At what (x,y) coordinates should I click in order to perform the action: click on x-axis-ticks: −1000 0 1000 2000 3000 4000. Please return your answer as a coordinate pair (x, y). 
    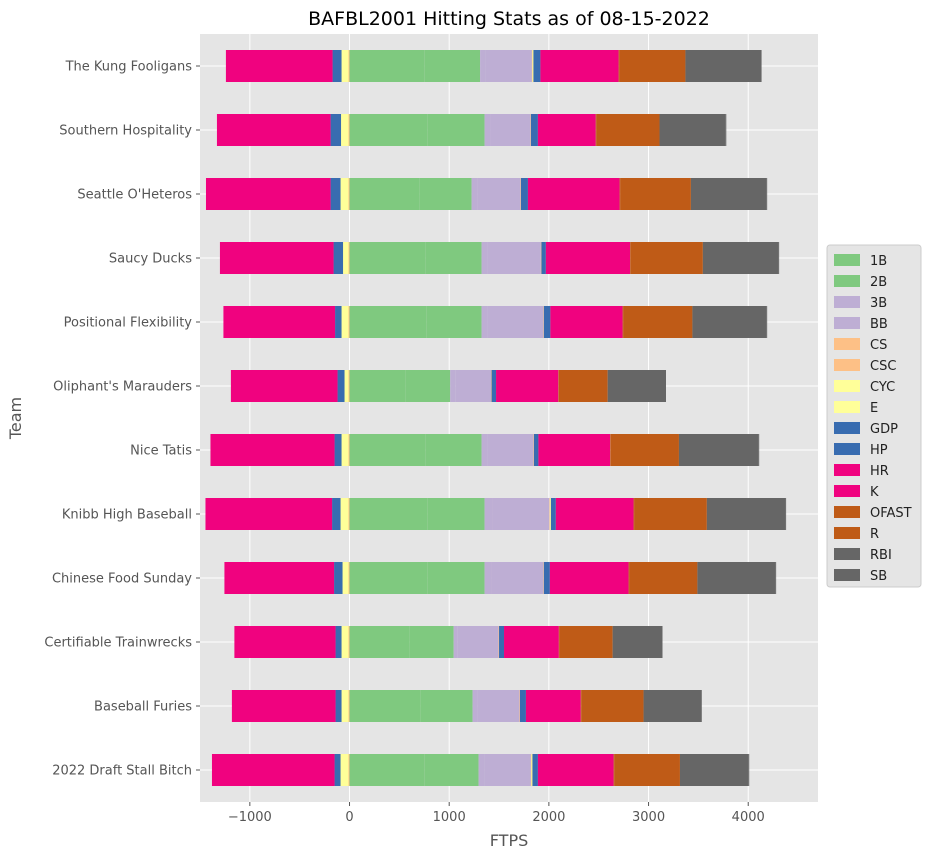
    Looking at the image, I should click on (496, 813).